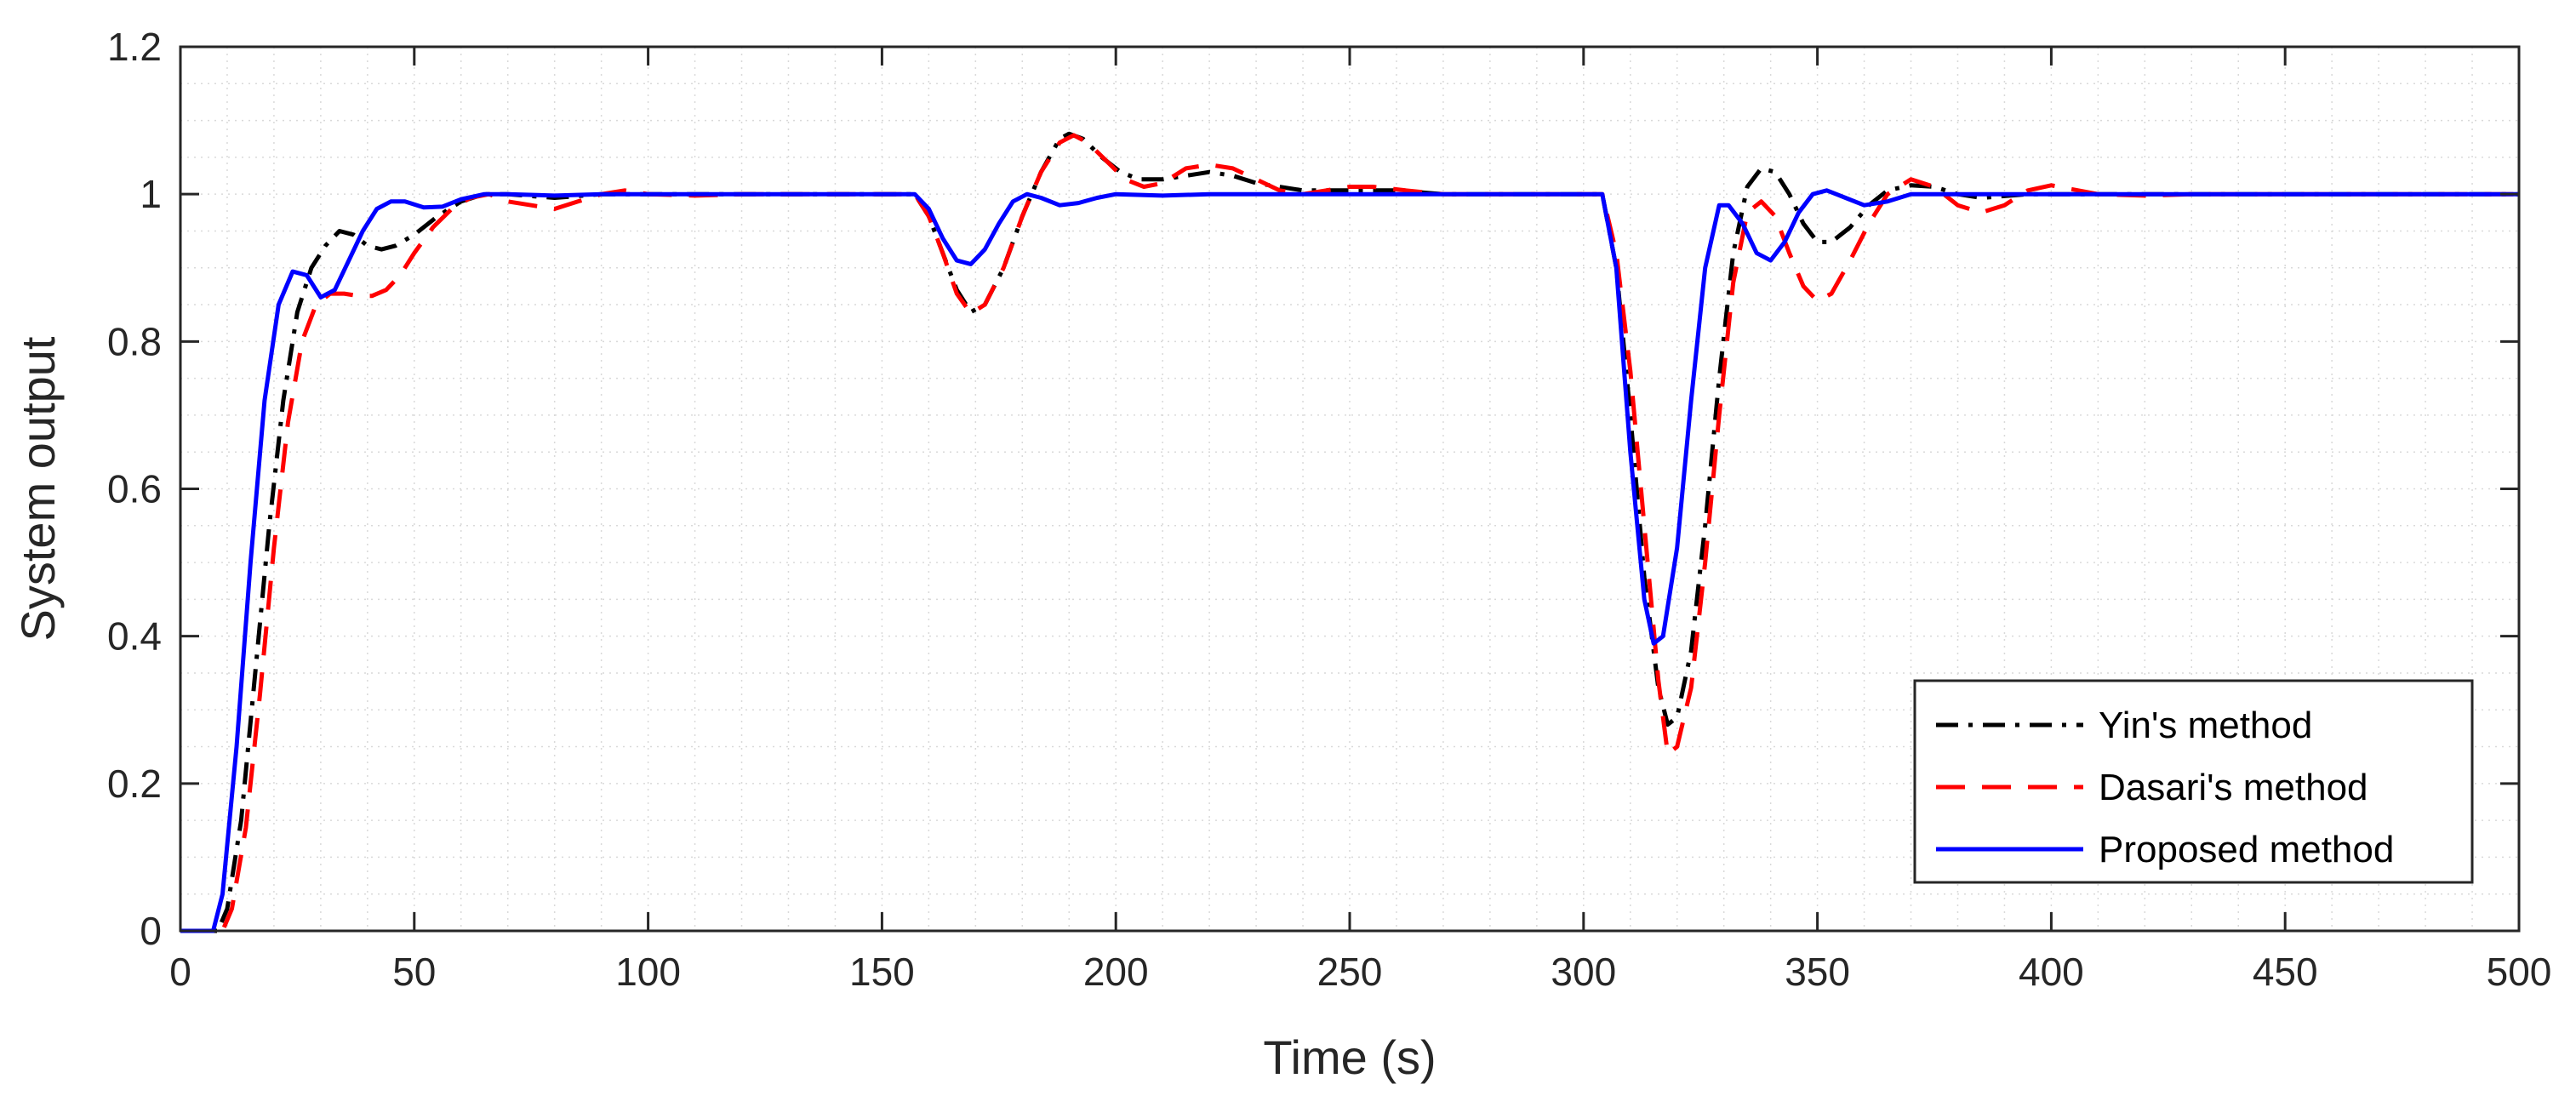 The height and width of the screenshot is (1107, 2576). Describe the element at coordinates (2285, 972) in the screenshot. I see `x-tick-label: 450` at that location.